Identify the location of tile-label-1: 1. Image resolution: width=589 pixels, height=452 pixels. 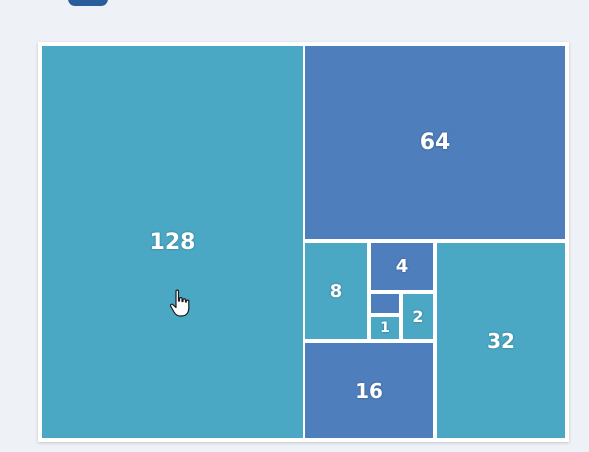
(385, 328).